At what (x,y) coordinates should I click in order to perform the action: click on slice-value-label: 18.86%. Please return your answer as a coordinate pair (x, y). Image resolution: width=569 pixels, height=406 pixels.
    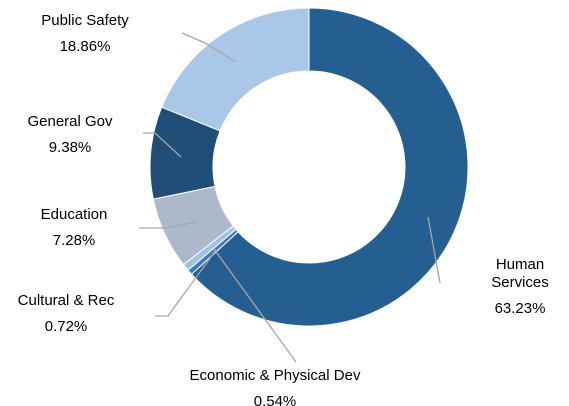
    Looking at the image, I should click on (85, 46).